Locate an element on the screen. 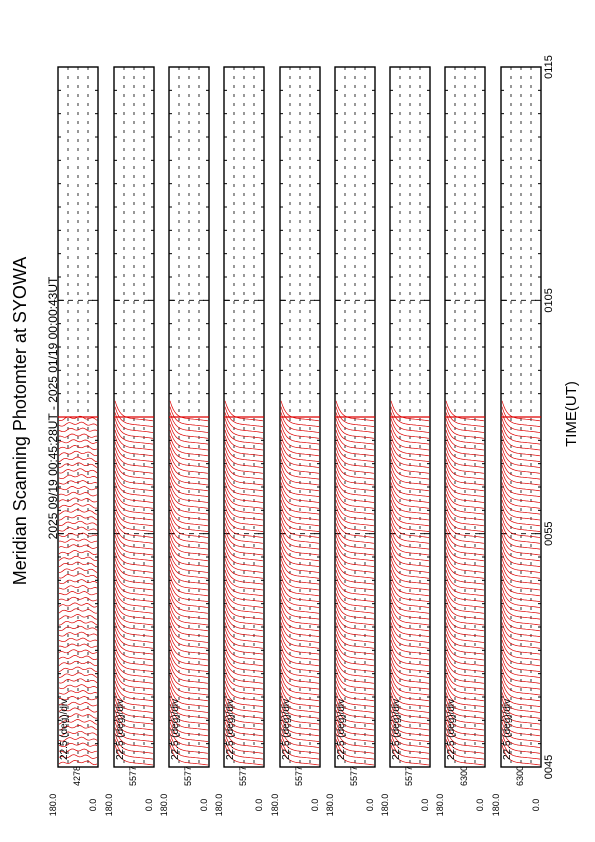  scale-label: 22.5 (deg)/div is located at coordinates (175, 729).